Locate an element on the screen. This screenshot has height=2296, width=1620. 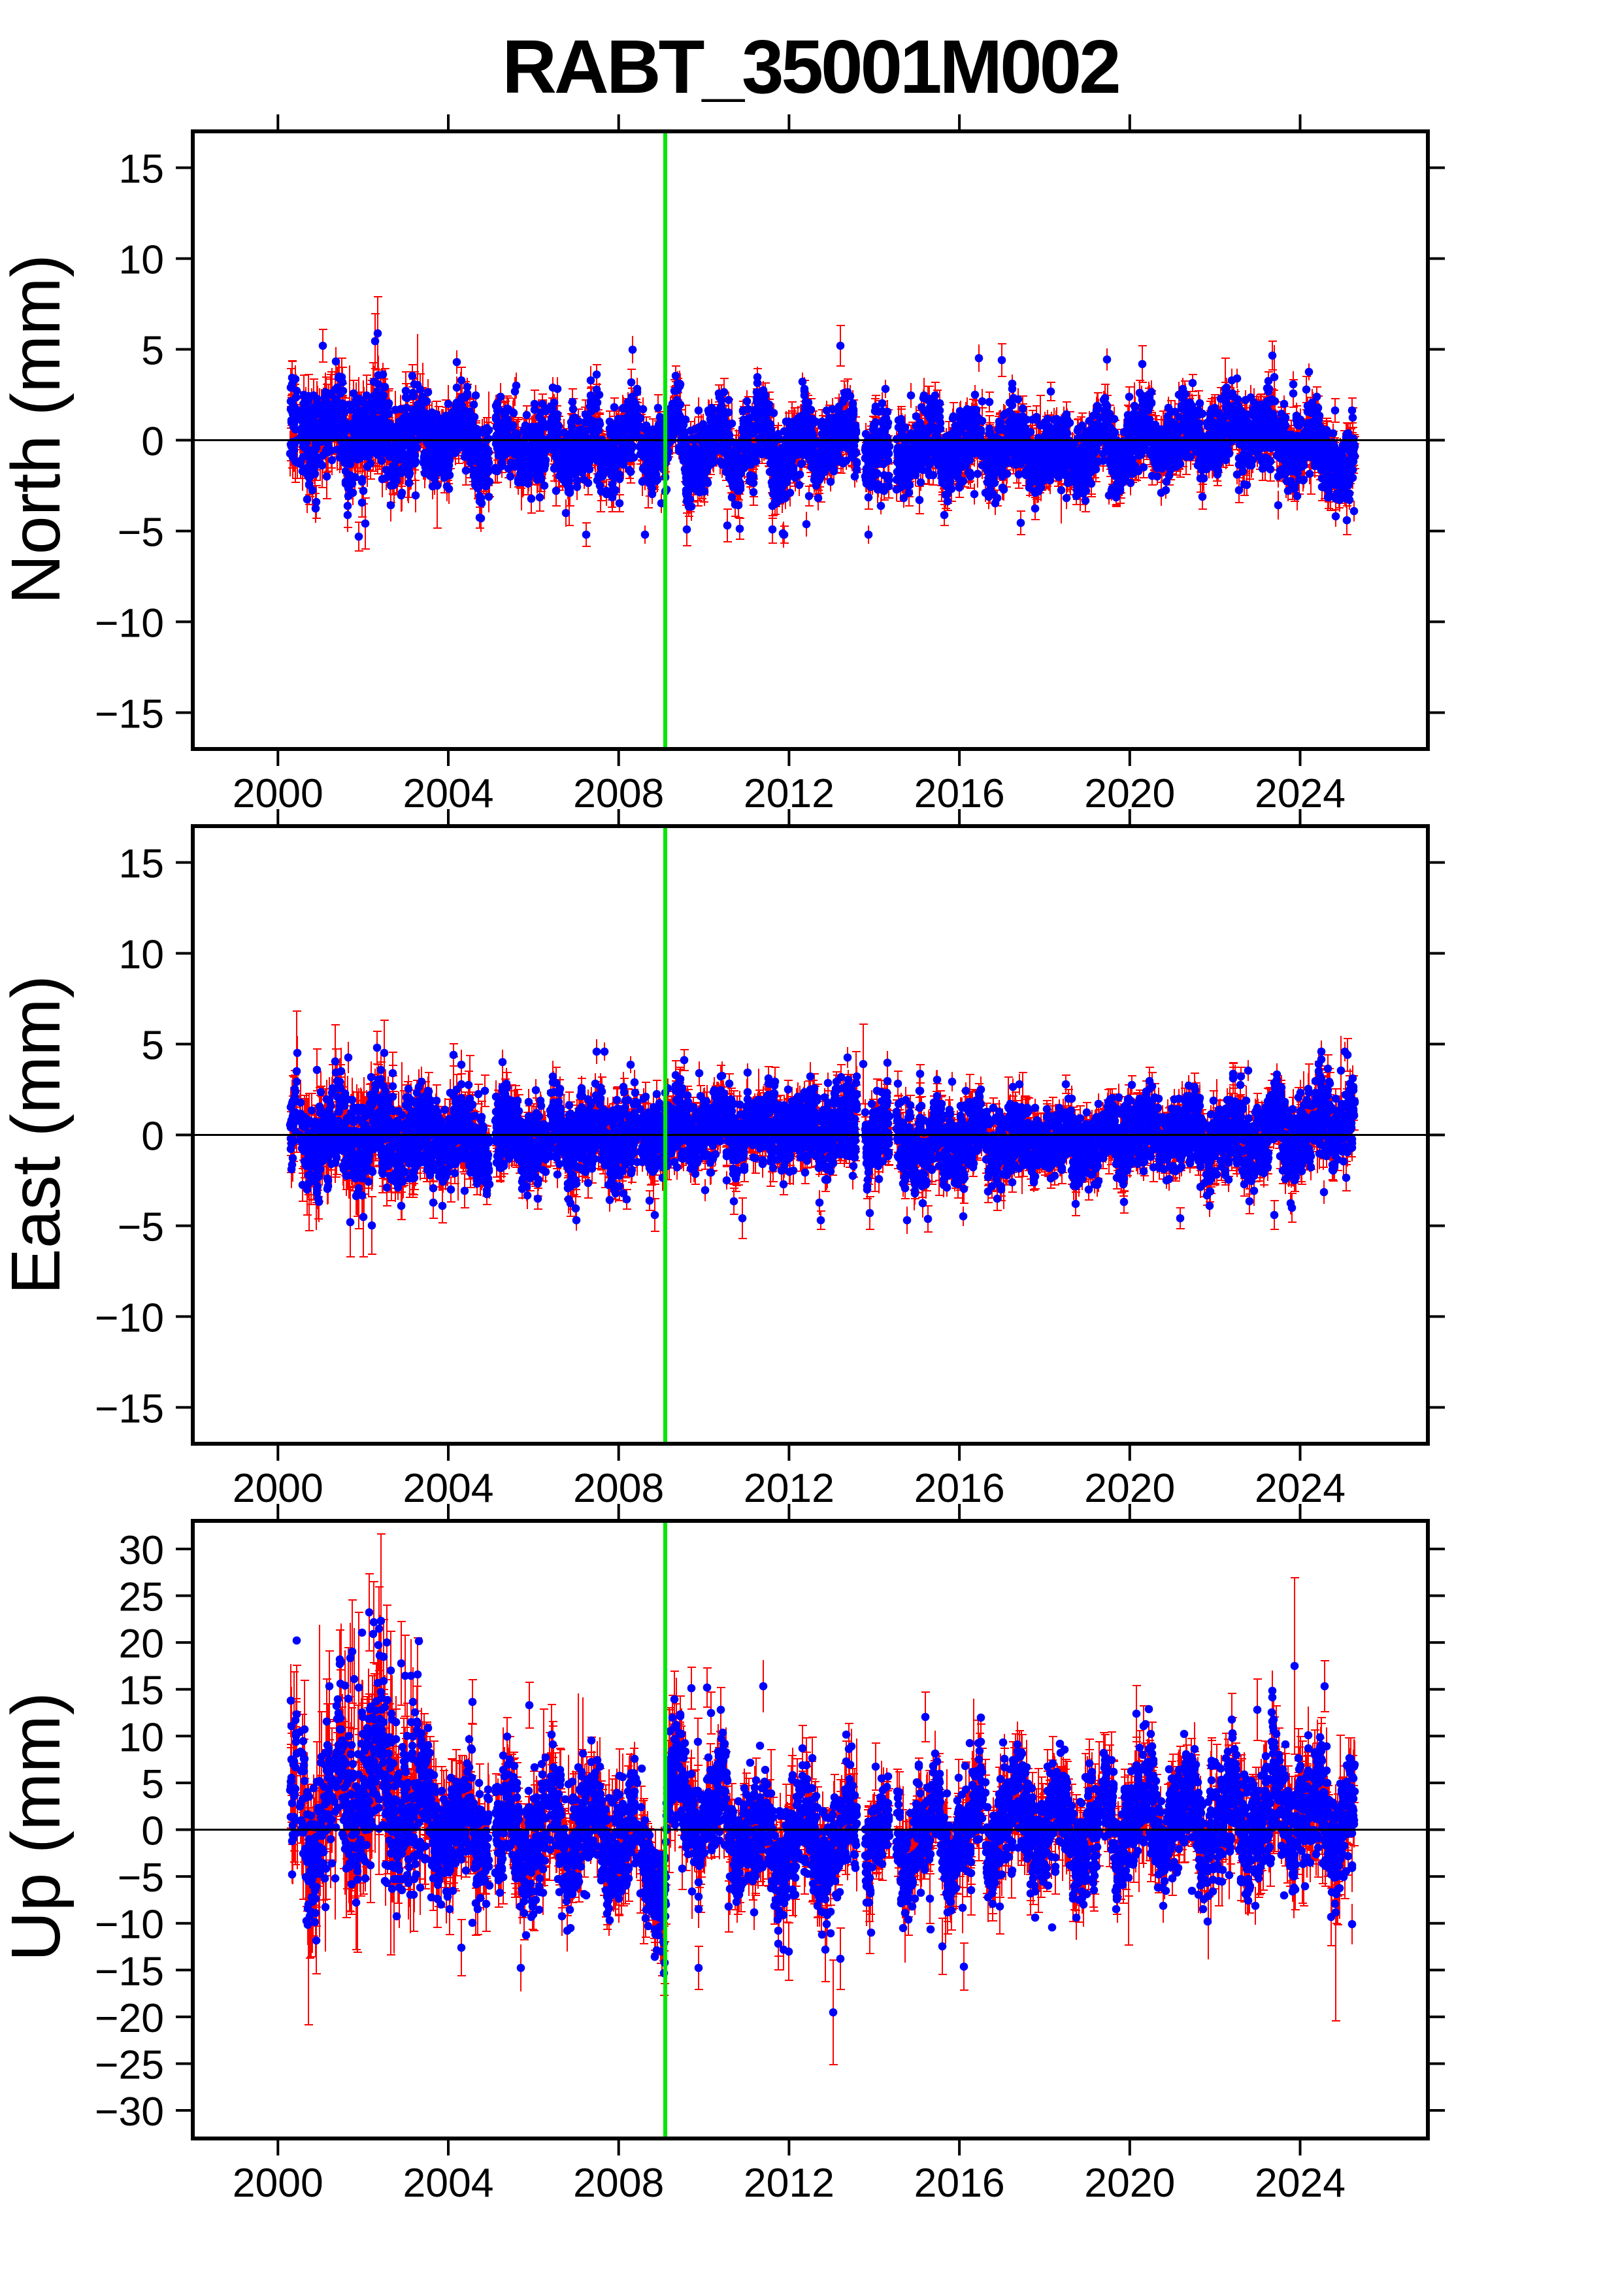
svg-text: Up (mm) is located at coordinates (37, 1826).